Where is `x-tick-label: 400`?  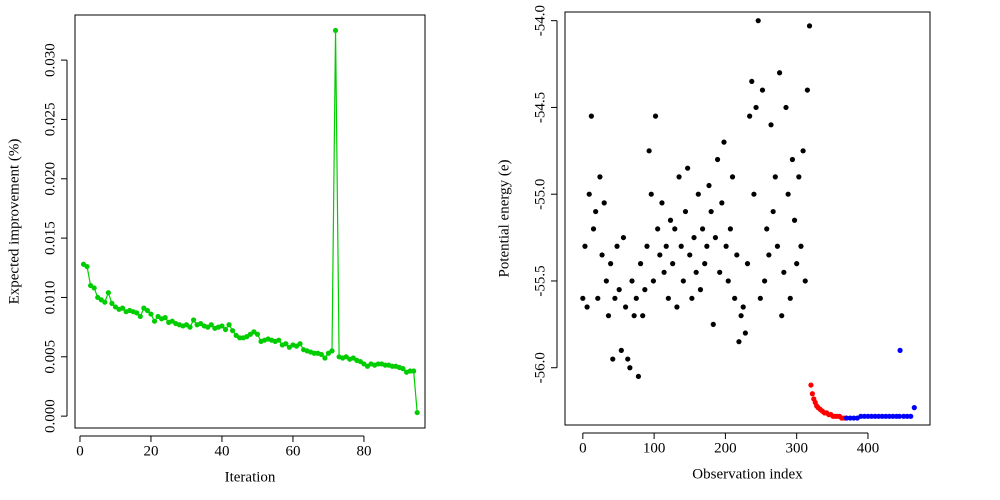
x-tick-label: 400 is located at coordinates (868, 448).